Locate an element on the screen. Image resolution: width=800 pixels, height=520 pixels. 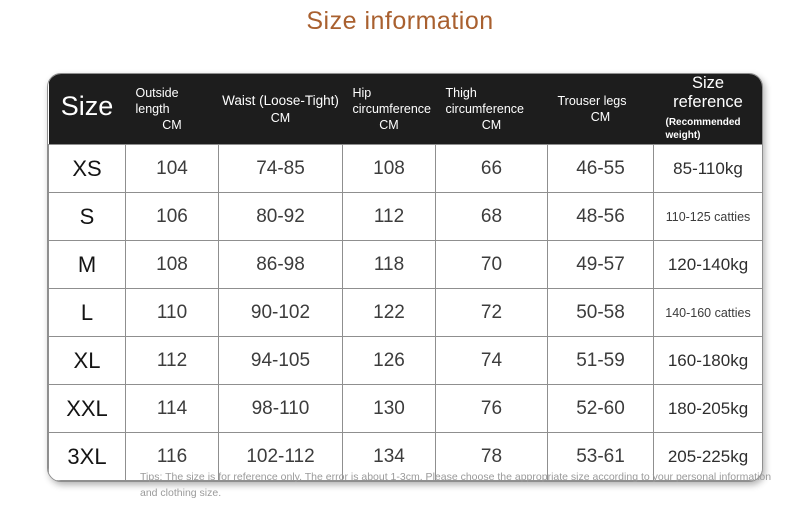
column-name: Hip circumference is located at coordinates (392, 100).